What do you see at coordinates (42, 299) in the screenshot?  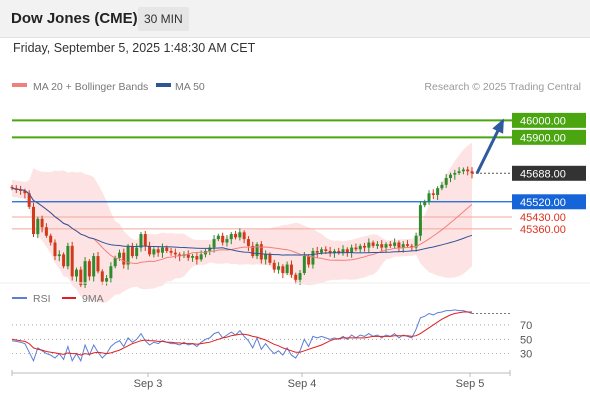 I see `legend-label-rsi: RSI` at bounding box center [42, 299].